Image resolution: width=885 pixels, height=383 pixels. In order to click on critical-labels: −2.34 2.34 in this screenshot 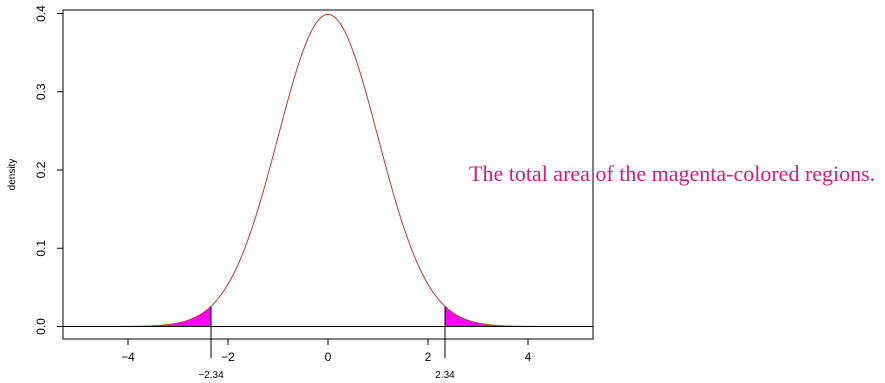, I will do `click(326, 375)`.